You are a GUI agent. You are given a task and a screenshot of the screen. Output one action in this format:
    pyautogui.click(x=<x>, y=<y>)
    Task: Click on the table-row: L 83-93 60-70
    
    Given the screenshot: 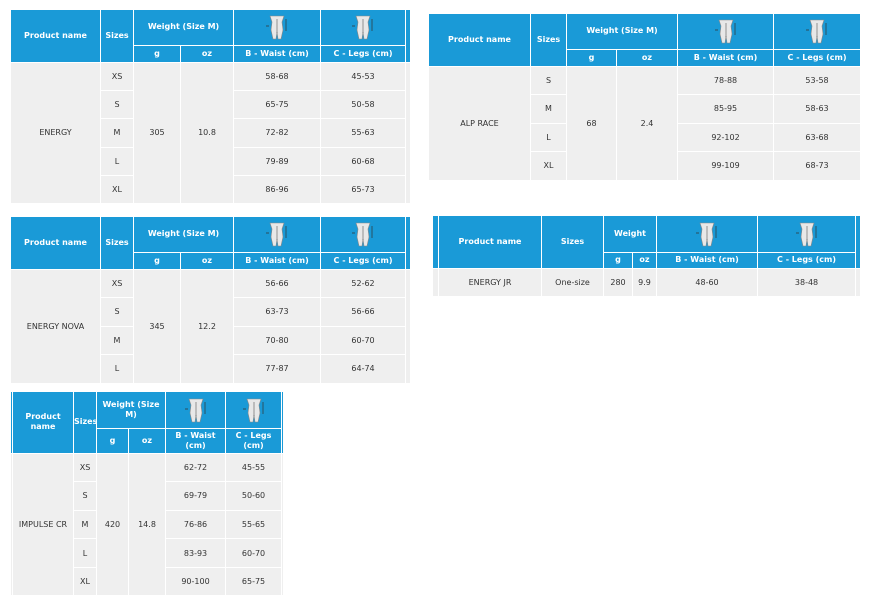 What is the action you would take?
    pyautogui.click(x=147, y=553)
    